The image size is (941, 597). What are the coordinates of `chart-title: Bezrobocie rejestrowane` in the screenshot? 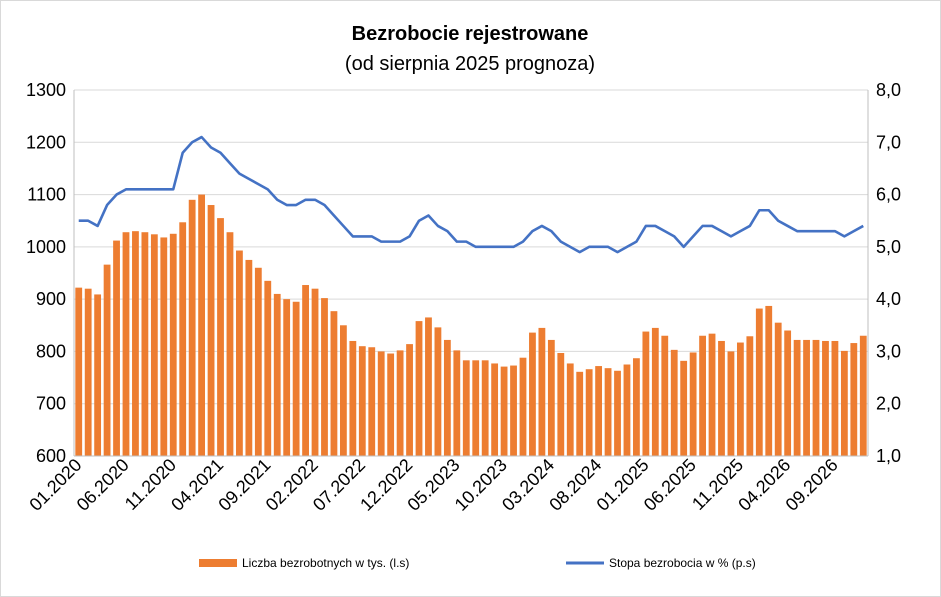 It's located at (470, 34).